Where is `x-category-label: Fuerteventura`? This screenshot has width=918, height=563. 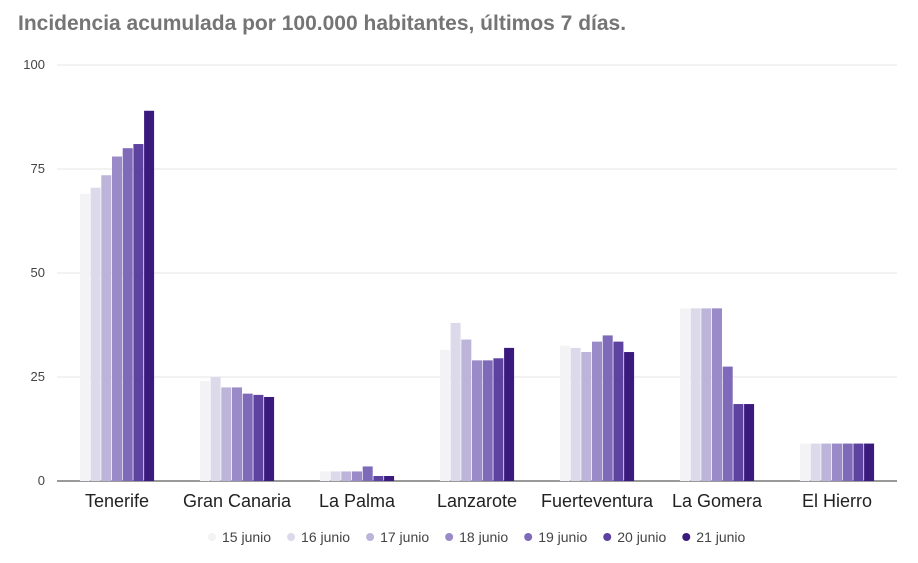 x-category-label: Fuerteventura is located at coordinates (597, 501).